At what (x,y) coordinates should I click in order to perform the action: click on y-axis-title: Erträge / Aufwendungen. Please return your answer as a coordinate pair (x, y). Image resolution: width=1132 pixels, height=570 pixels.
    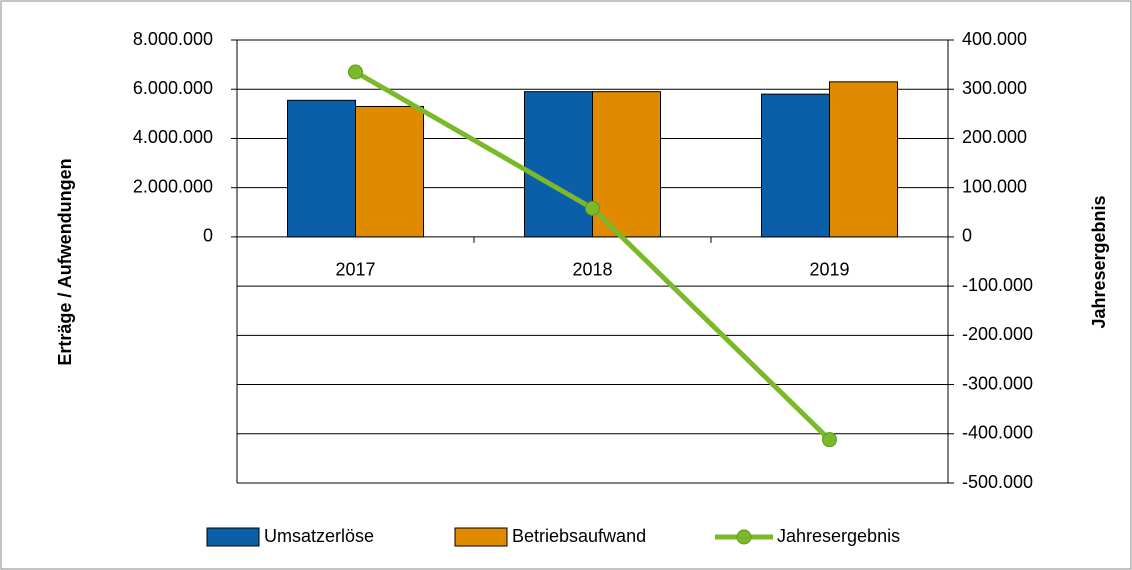
    Looking at the image, I should click on (65, 261).